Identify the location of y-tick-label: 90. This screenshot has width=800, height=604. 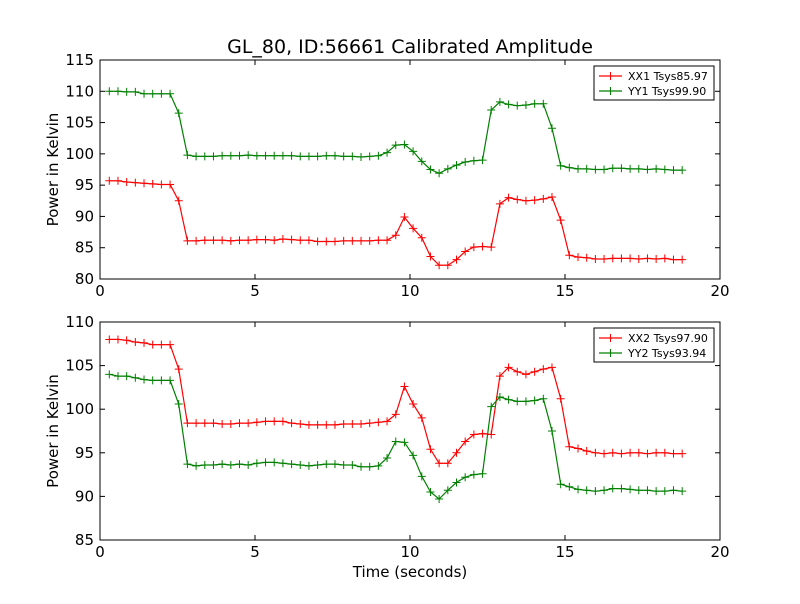
(84, 216).